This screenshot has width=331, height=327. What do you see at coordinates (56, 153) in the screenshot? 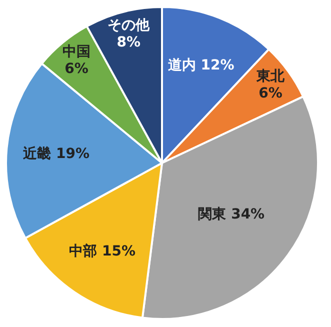
I see `slice-label: 近畿 19%` at bounding box center [56, 153].